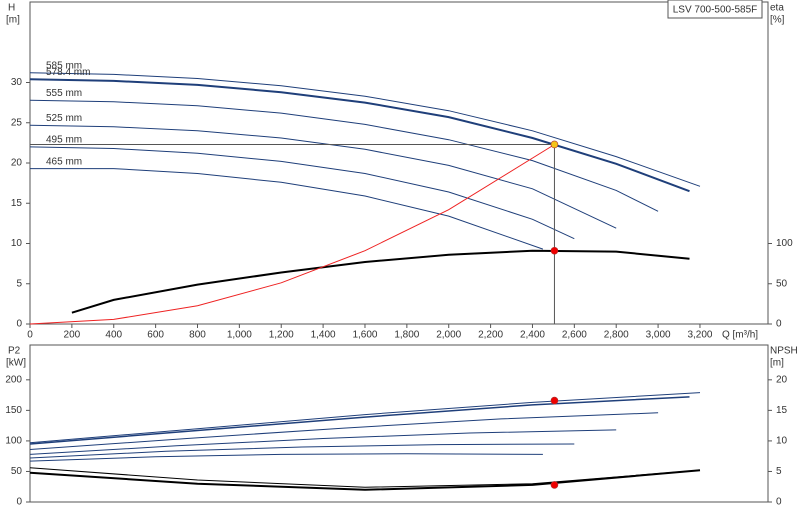 The height and width of the screenshot is (520, 800). What do you see at coordinates (239, 335) in the screenshot?
I see `x-tick-label: 1,000` at bounding box center [239, 335].